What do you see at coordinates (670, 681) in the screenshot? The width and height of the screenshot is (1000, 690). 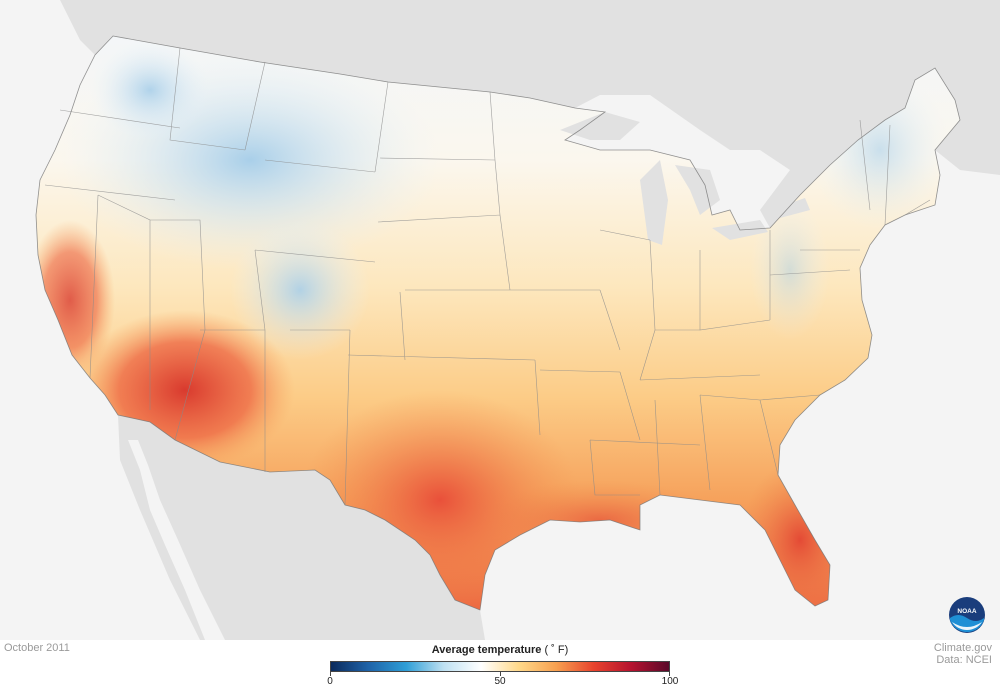 I see `legend-tick-label: 100` at bounding box center [670, 681].